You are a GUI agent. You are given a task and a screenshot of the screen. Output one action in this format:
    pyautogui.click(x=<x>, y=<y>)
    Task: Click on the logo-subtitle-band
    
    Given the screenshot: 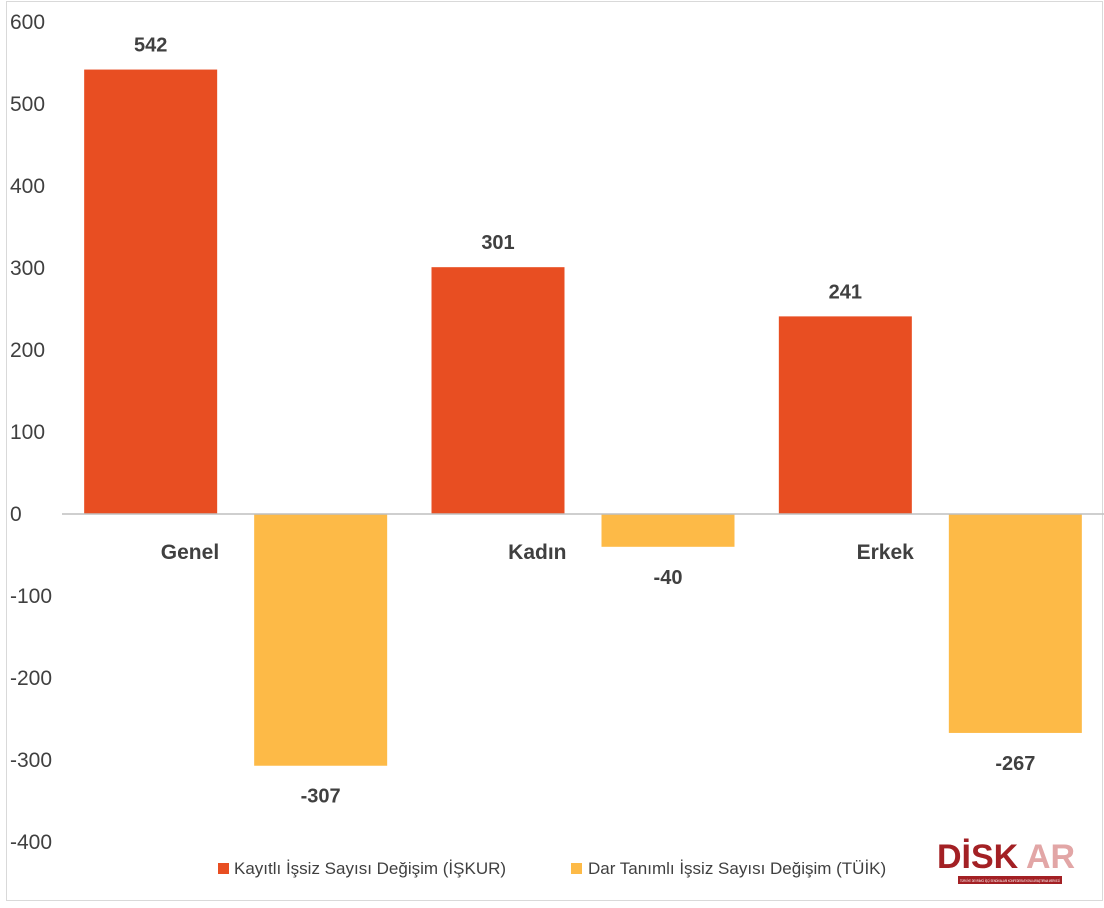 What is the action you would take?
    pyautogui.click(x=1010, y=880)
    